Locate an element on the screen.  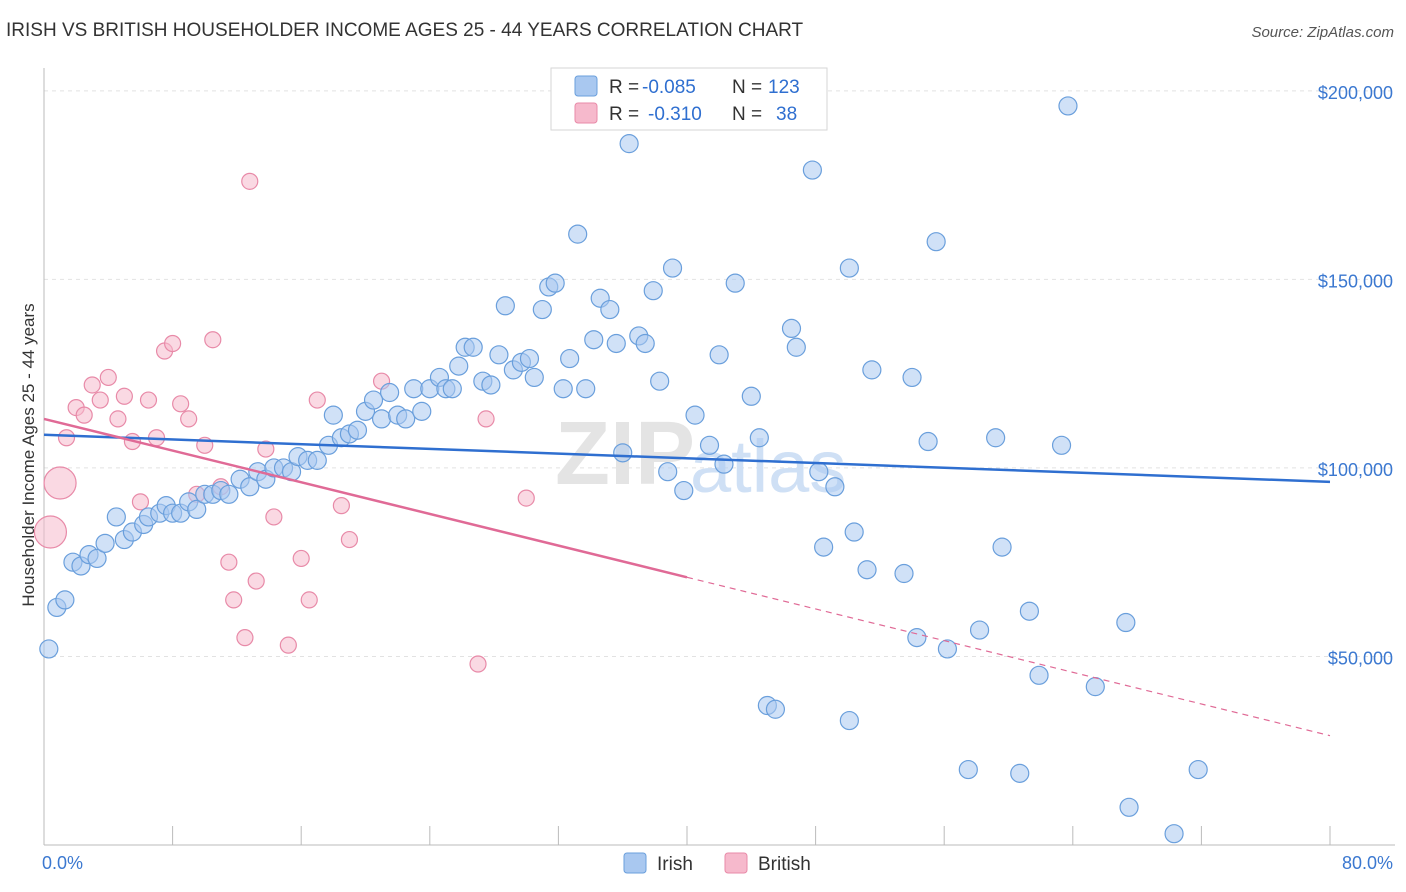
source-note: Source: ZipAtlas.com is located at coordinates (1322, 32).